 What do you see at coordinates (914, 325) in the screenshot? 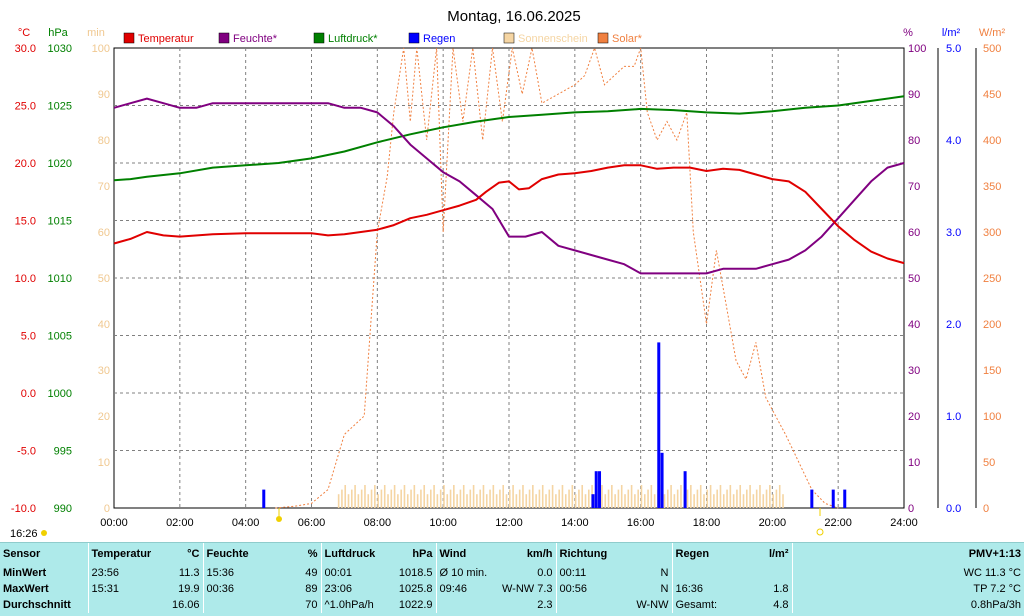
I see `humidity-tick-label: 40` at bounding box center [914, 325].